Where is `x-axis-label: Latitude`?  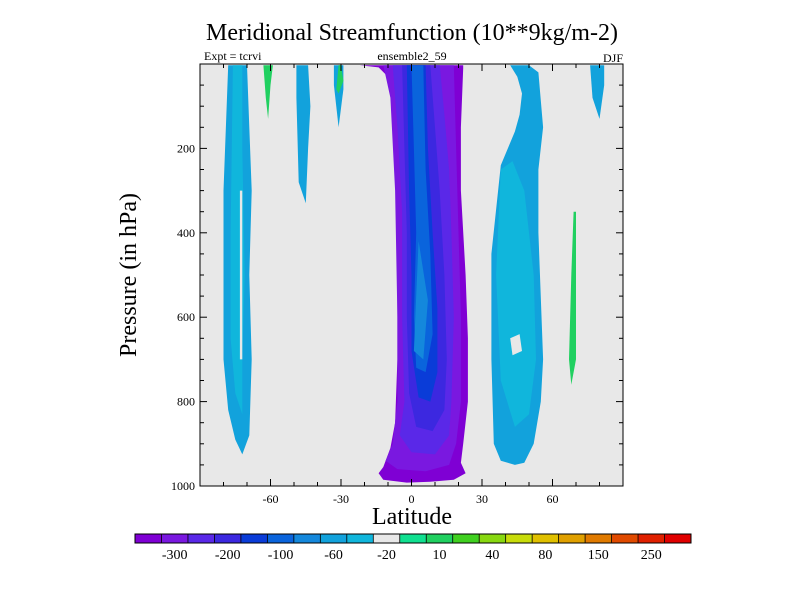
x-axis-label: Latitude is located at coordinates (412, 517).